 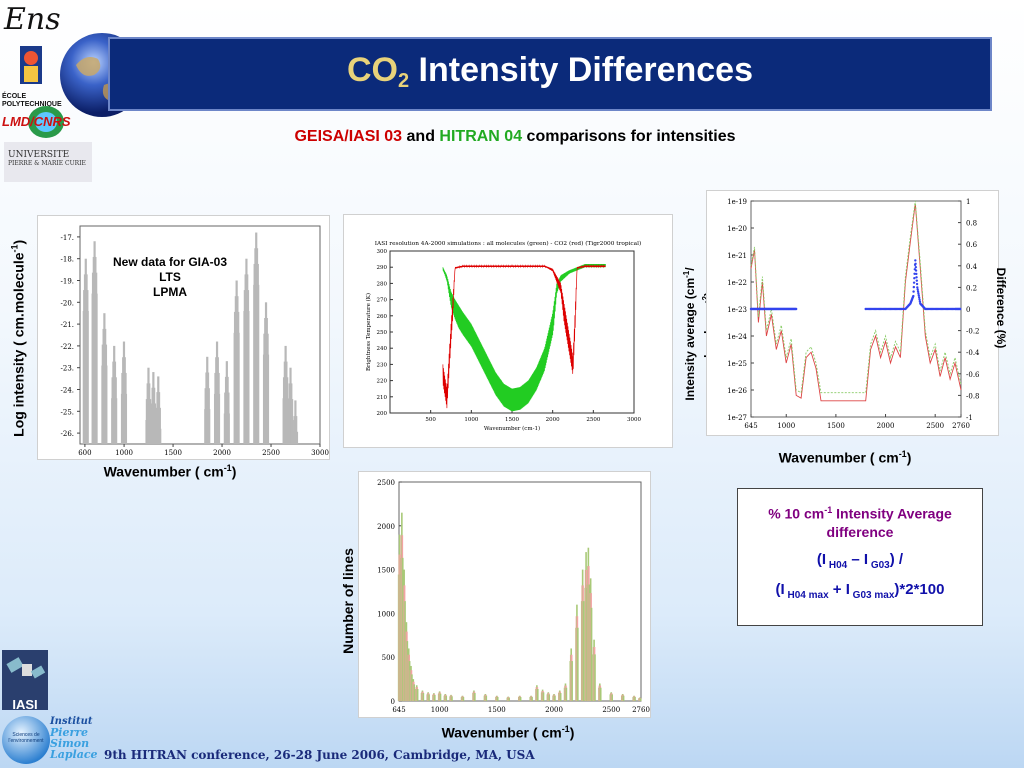 I want to click on chart3-ytick-label: 1e-19, so click(x=737, y=202).